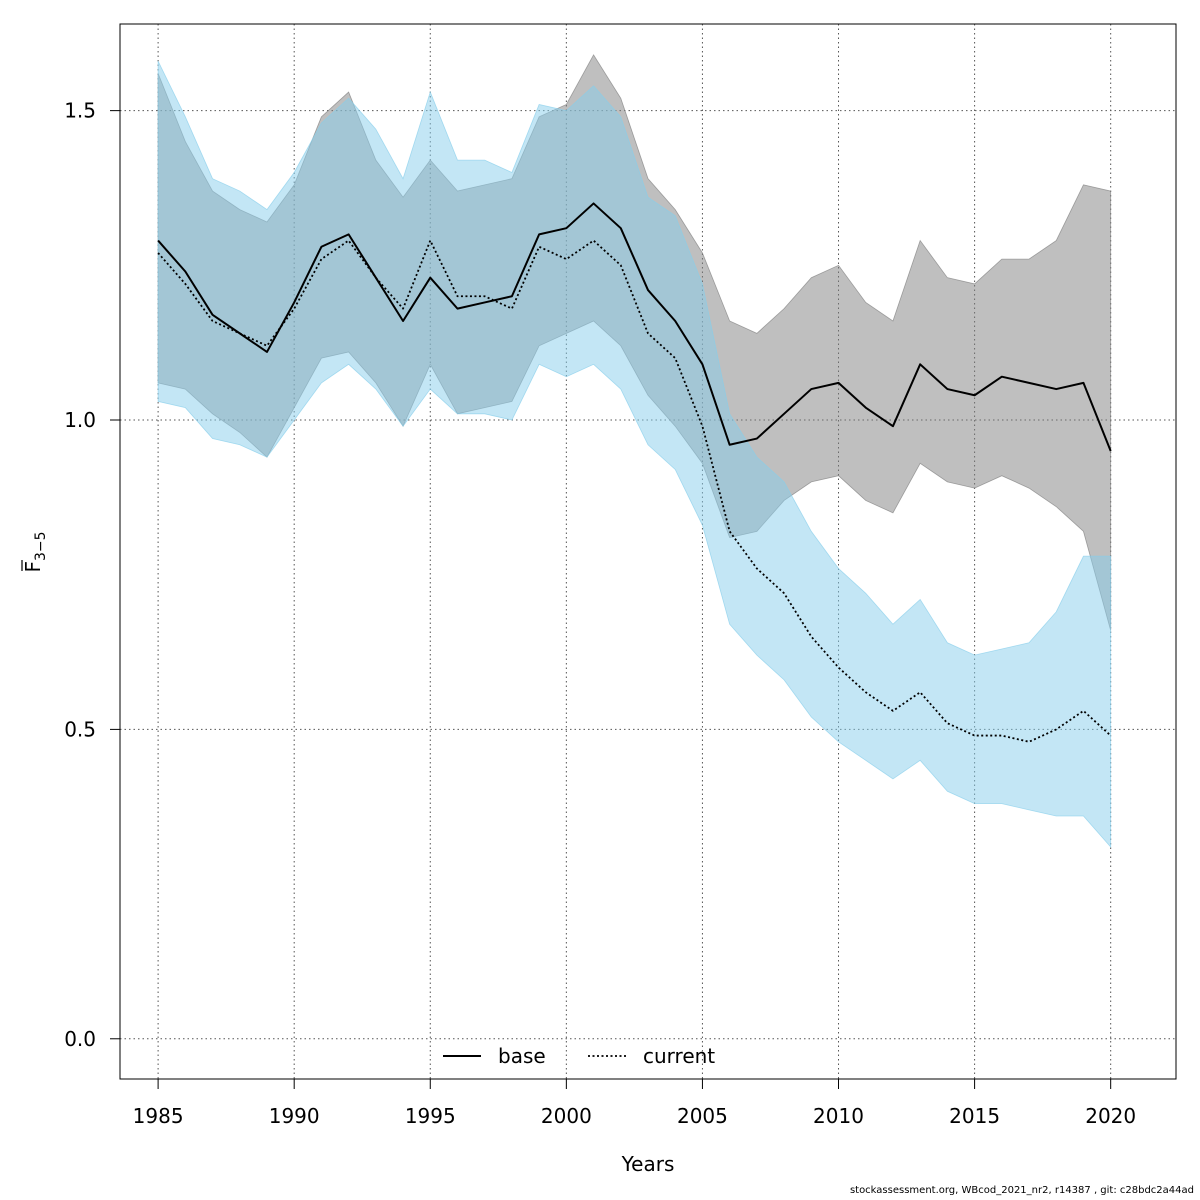 The height and width of the screenshot is (1200, 1200). I want to click on x-tick-label: 1995, so click(430, 1116).